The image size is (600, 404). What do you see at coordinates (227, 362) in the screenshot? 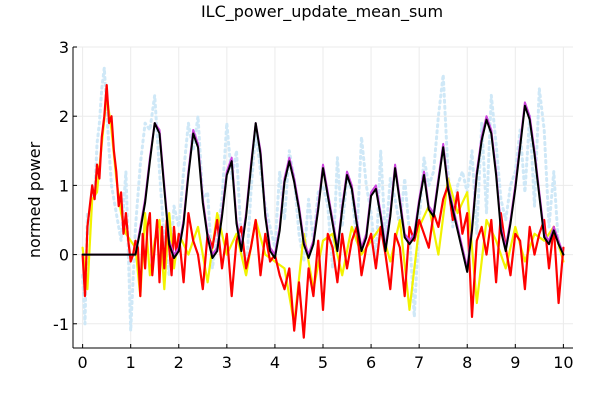
I see `x-tick-label: 3` at bounding box center [227, 362].